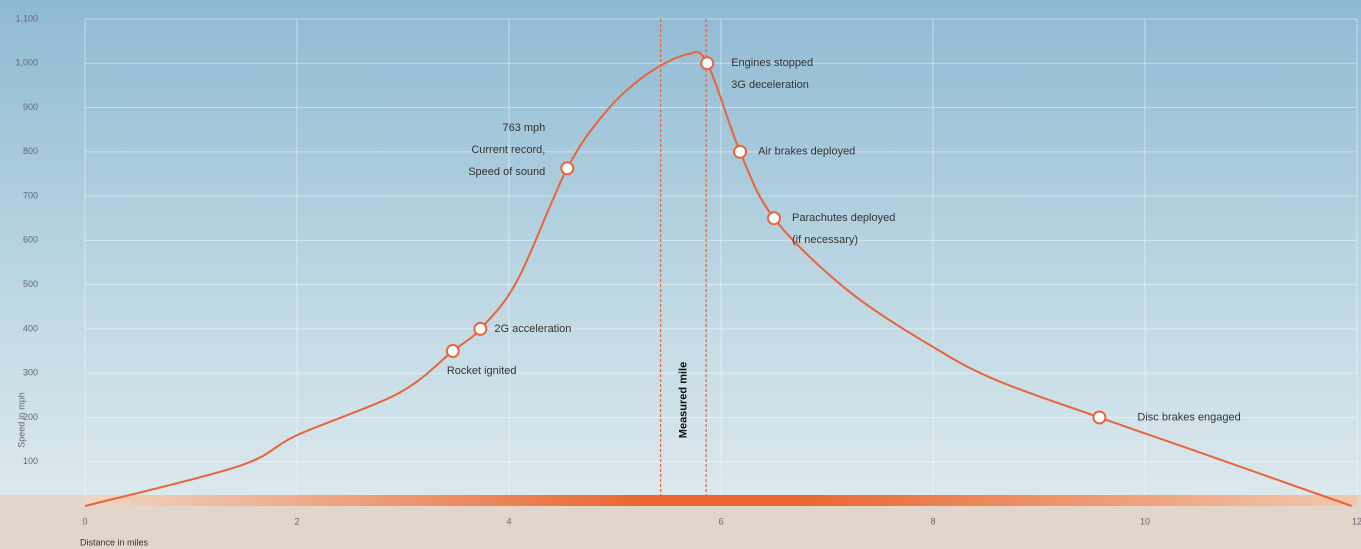  I want to click on event-label: Disc brakes engaged, so click(1188, 417).